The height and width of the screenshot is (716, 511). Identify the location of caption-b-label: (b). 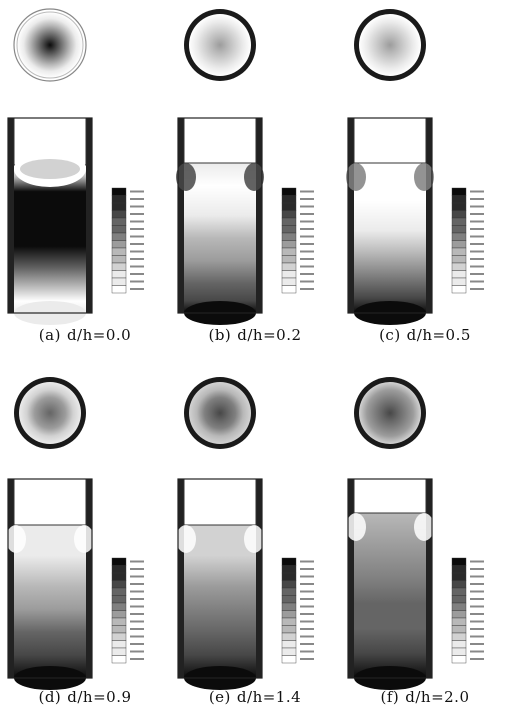
(220, 335).